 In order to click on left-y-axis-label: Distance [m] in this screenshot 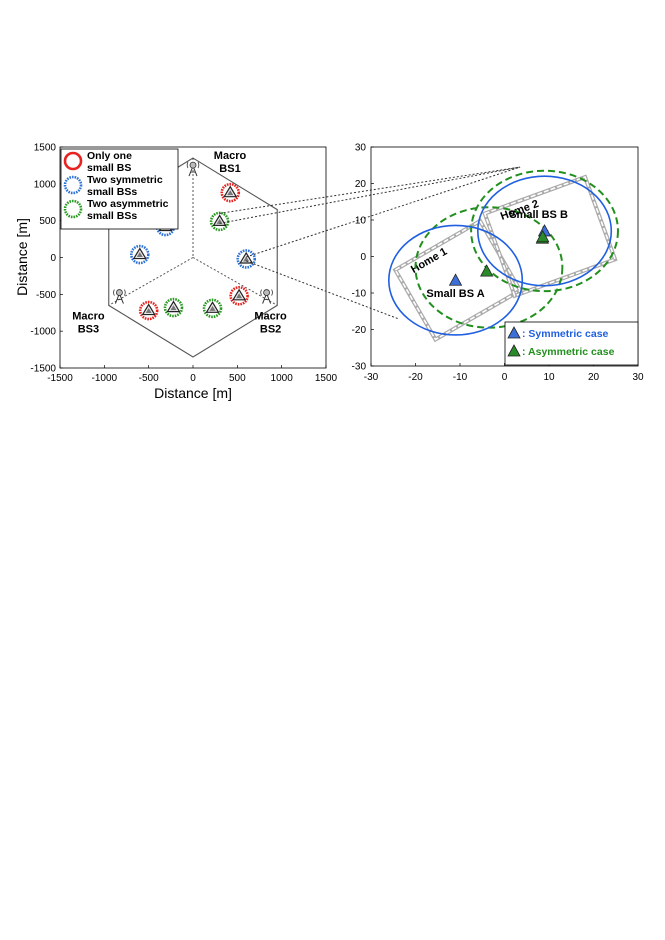, I will do `click(22, 257)`.